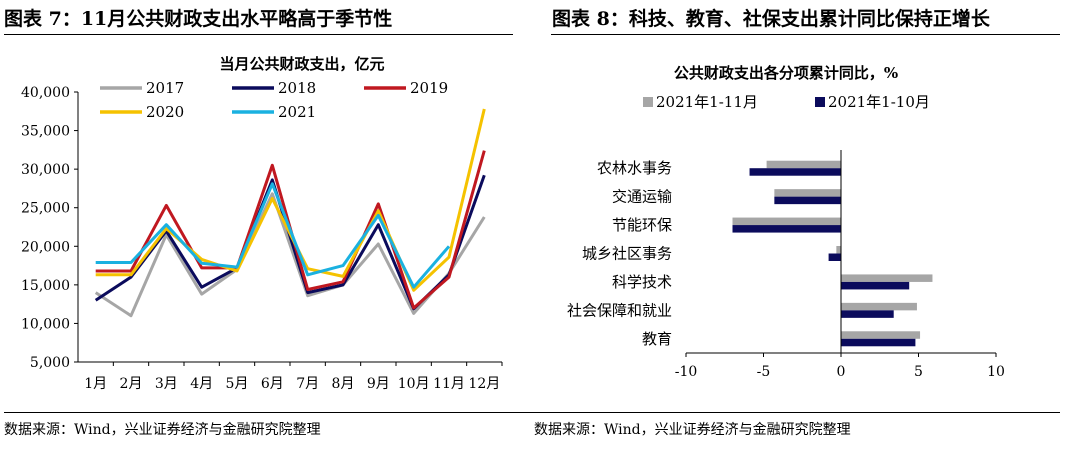 The image size is (1080, 465). I want to click on x-tick-label: 9月, so click(378, 384).